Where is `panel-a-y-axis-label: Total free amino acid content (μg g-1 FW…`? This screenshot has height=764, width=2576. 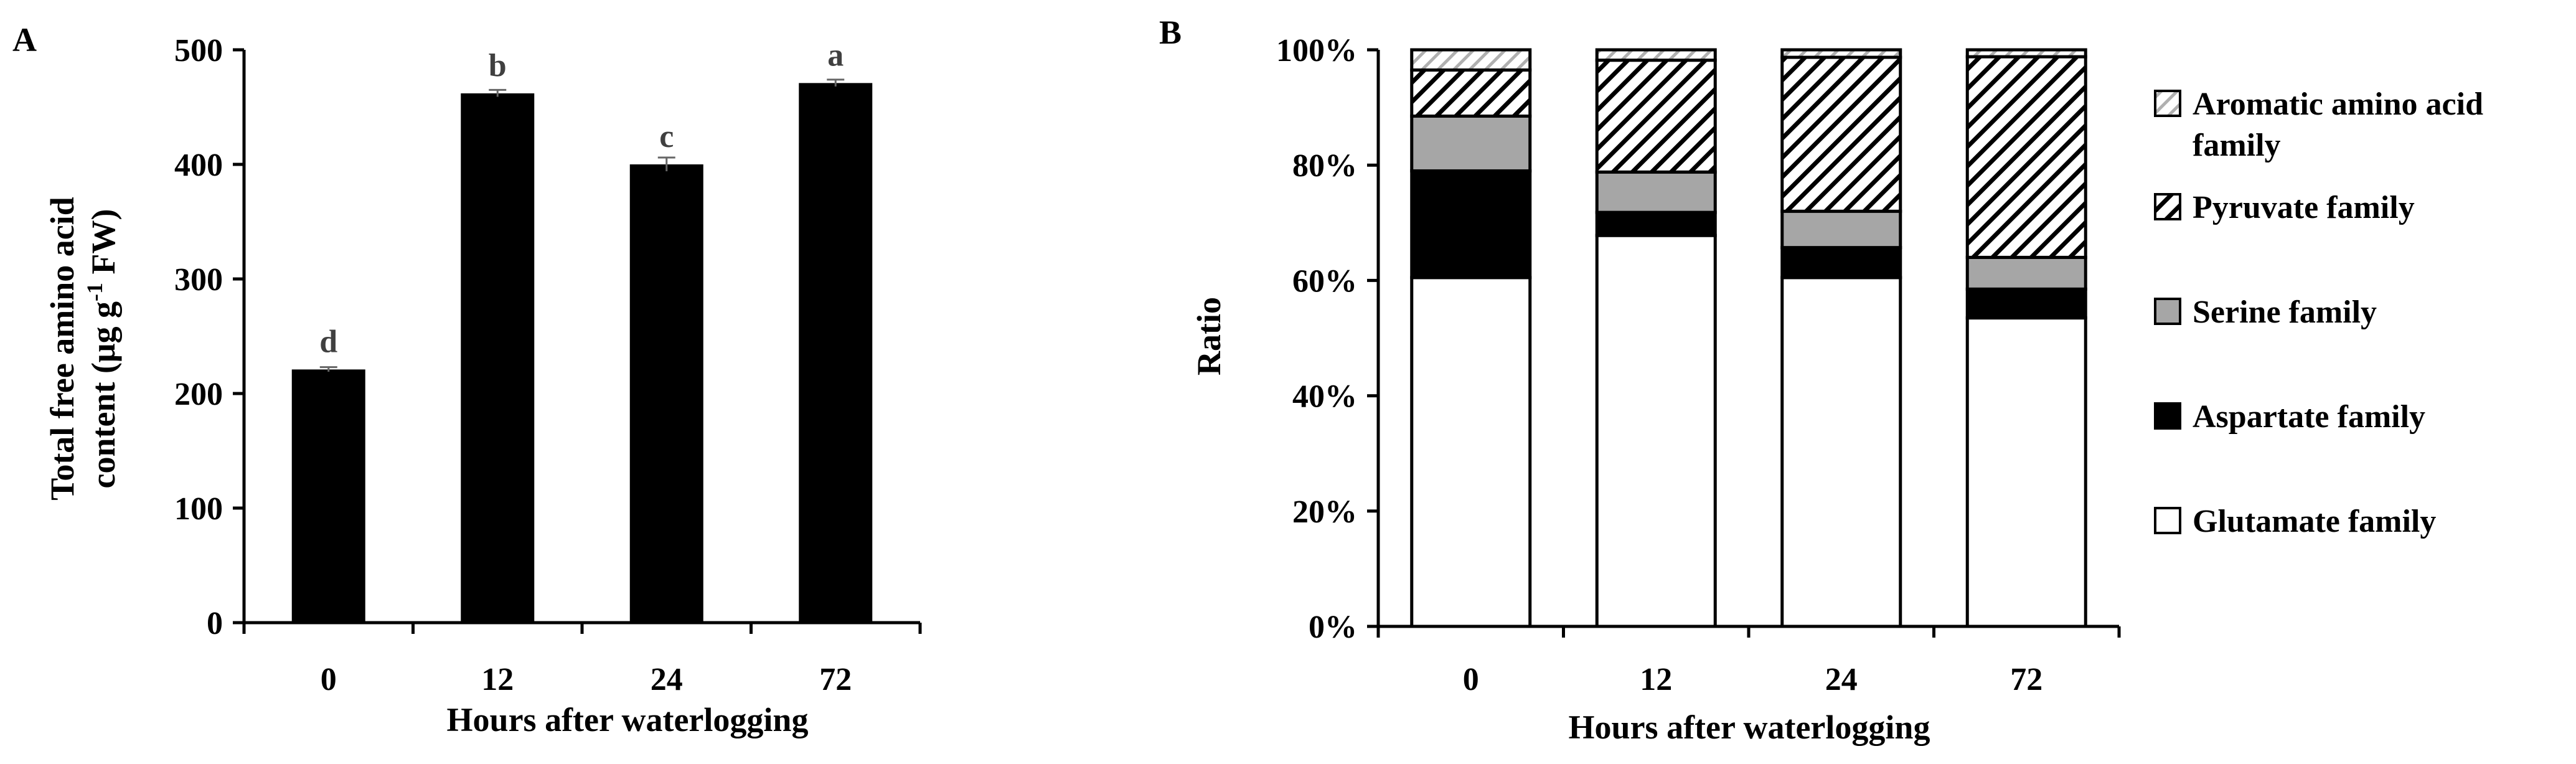 panel-a-y-axis-label: Total free amino acid content (μg g-1 FW… is located at coordinates (83, 348).